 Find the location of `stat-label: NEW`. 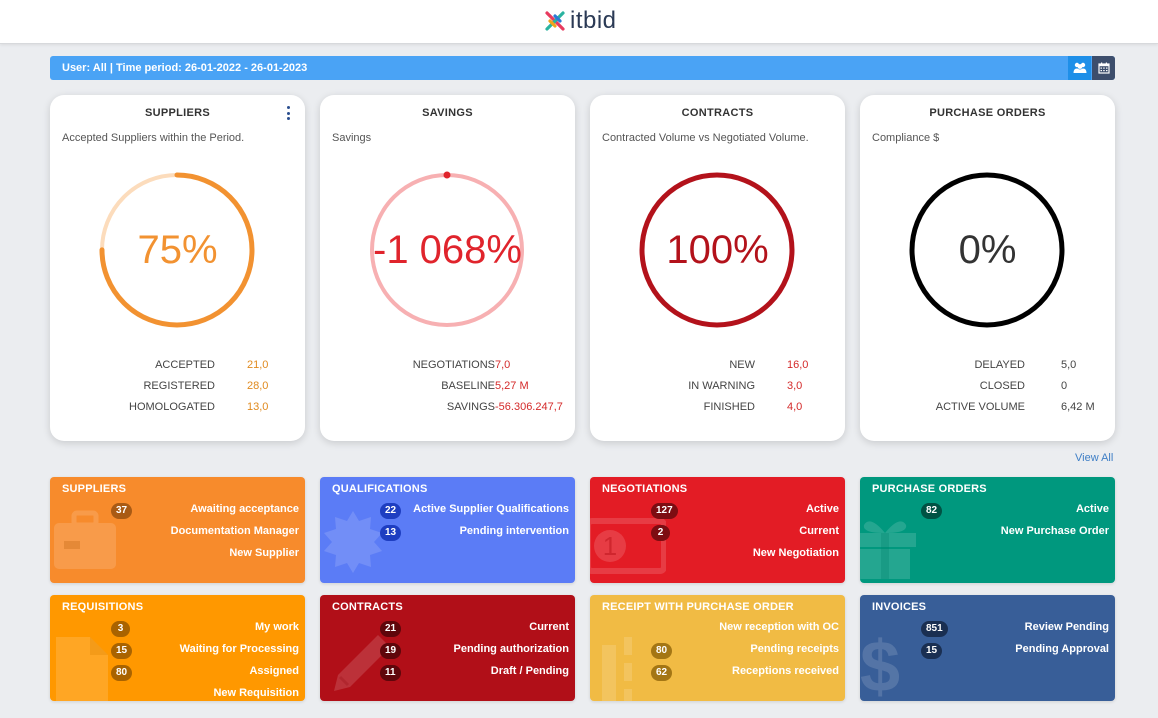

stat-label: NEW is located at coordinates (742, 365).